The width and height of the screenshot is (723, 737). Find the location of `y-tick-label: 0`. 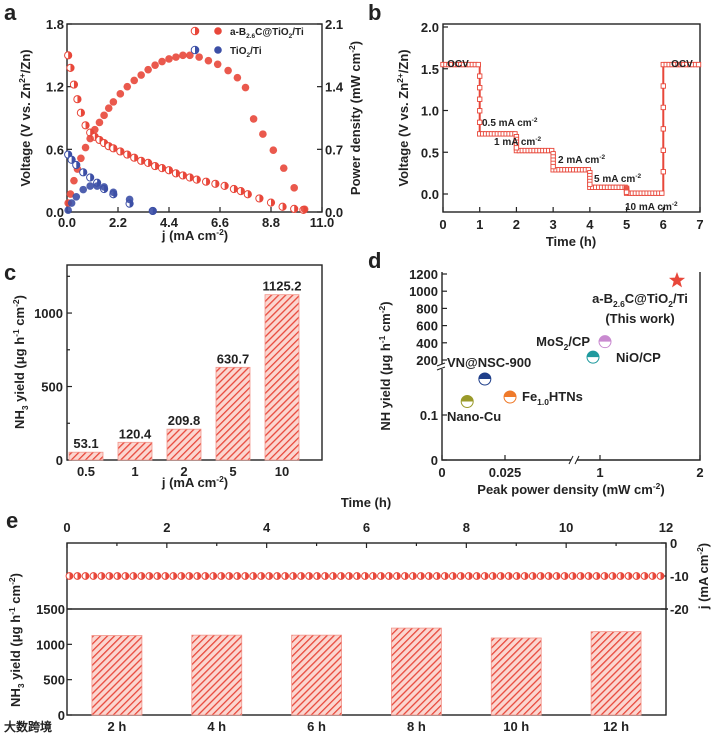

y-tick-label: 0 is located at coordinates (434, 460).